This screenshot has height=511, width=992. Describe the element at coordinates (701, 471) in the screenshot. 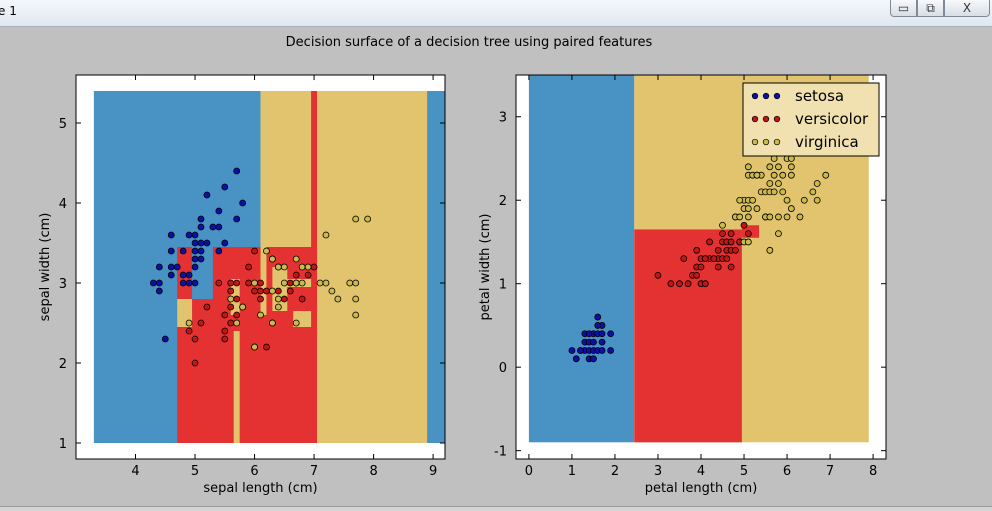

I see `x-tick-label: 4` at that location.